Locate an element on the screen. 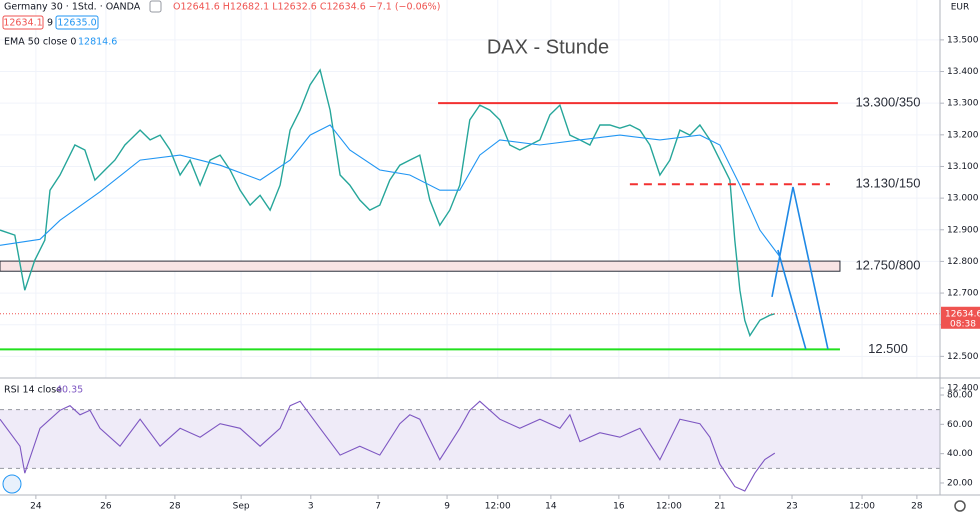  level-label: 12.500 is located at coordinates (888, 348).